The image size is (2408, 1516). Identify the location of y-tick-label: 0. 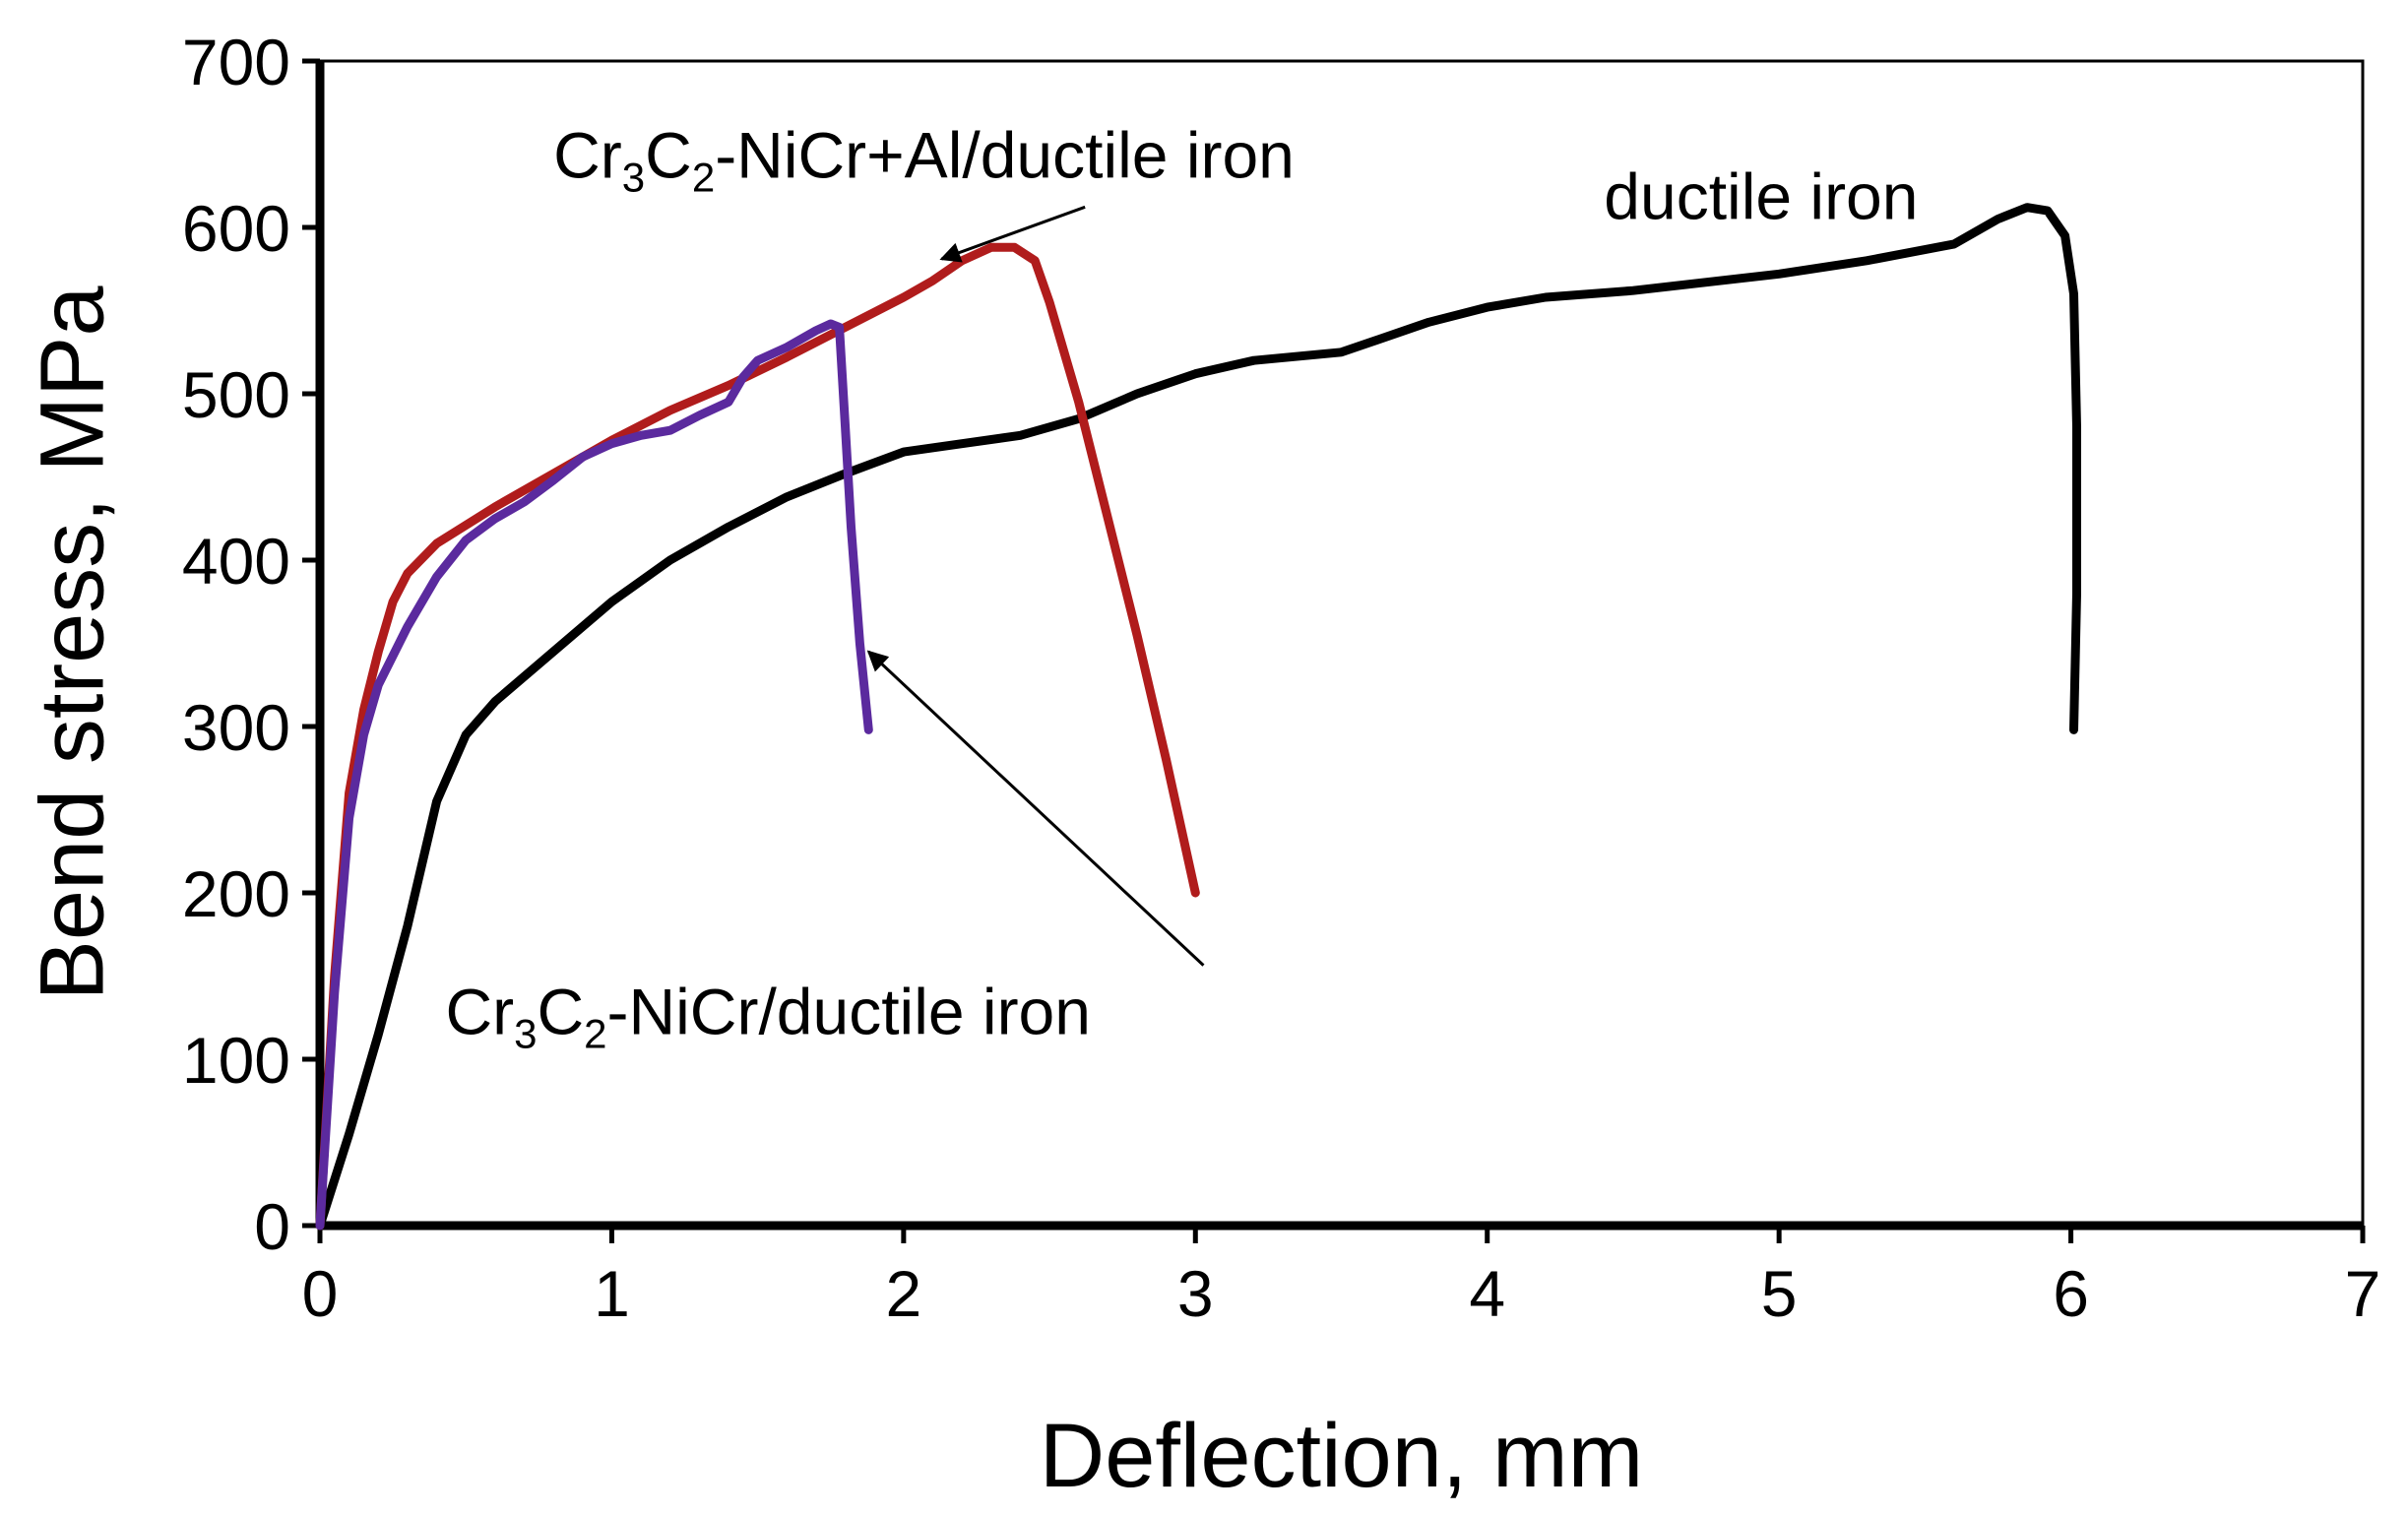
(272, 1226).